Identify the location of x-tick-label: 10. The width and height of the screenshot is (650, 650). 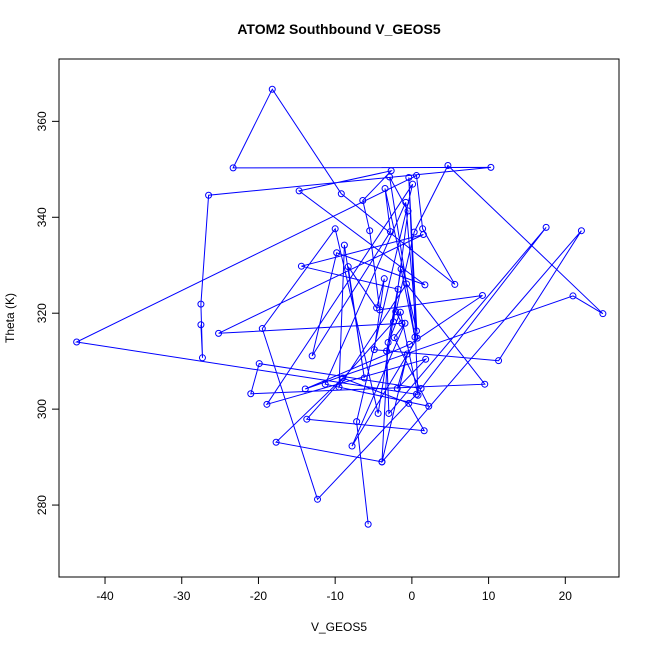
(489, 596).